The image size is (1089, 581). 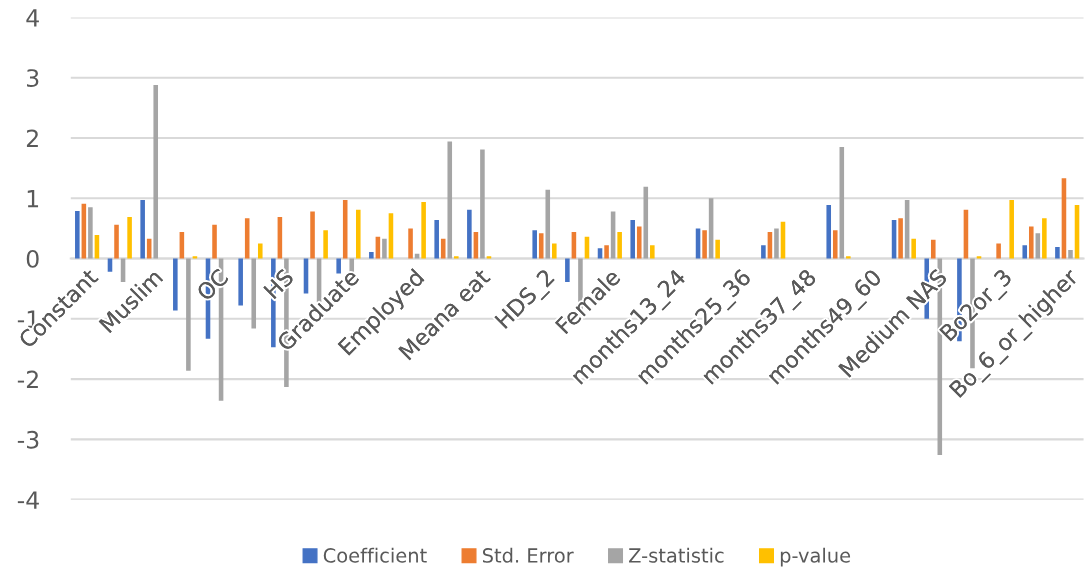 I want to click on legend-label: Coefficient, so click(x=375, y=555).